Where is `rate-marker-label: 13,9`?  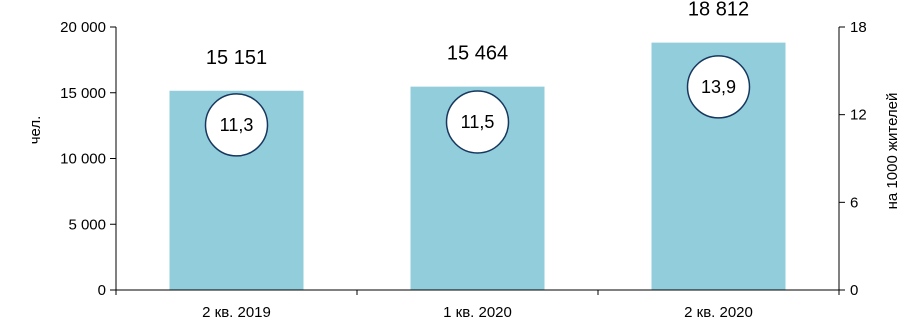 rate-marker-label: 13,9 is located at coordinates (718, 87).